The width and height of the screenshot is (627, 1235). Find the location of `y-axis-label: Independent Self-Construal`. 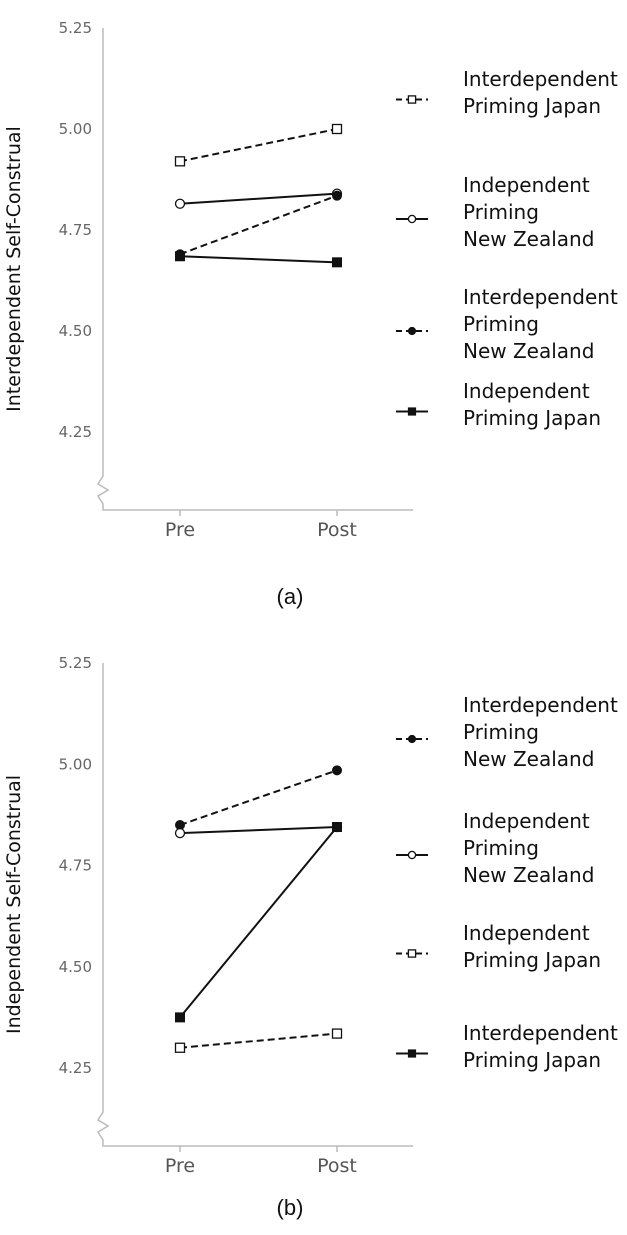

y-axis-label: Independent Self-Construal is located at coordinates (14, 904).